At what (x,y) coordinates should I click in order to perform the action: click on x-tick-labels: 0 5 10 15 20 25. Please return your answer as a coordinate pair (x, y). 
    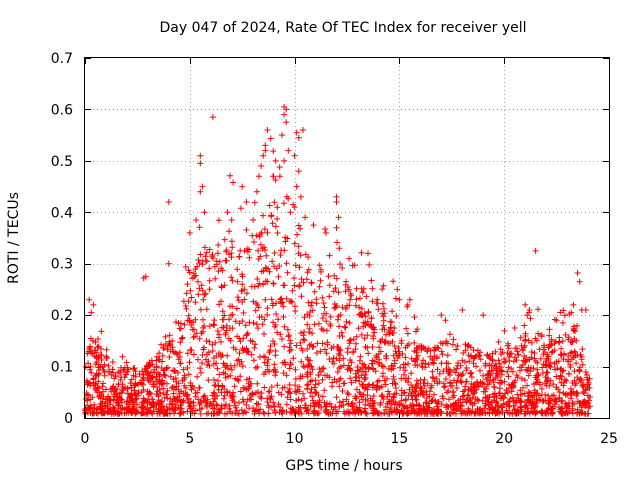
    Looking at the image, I should click on (349, 439).